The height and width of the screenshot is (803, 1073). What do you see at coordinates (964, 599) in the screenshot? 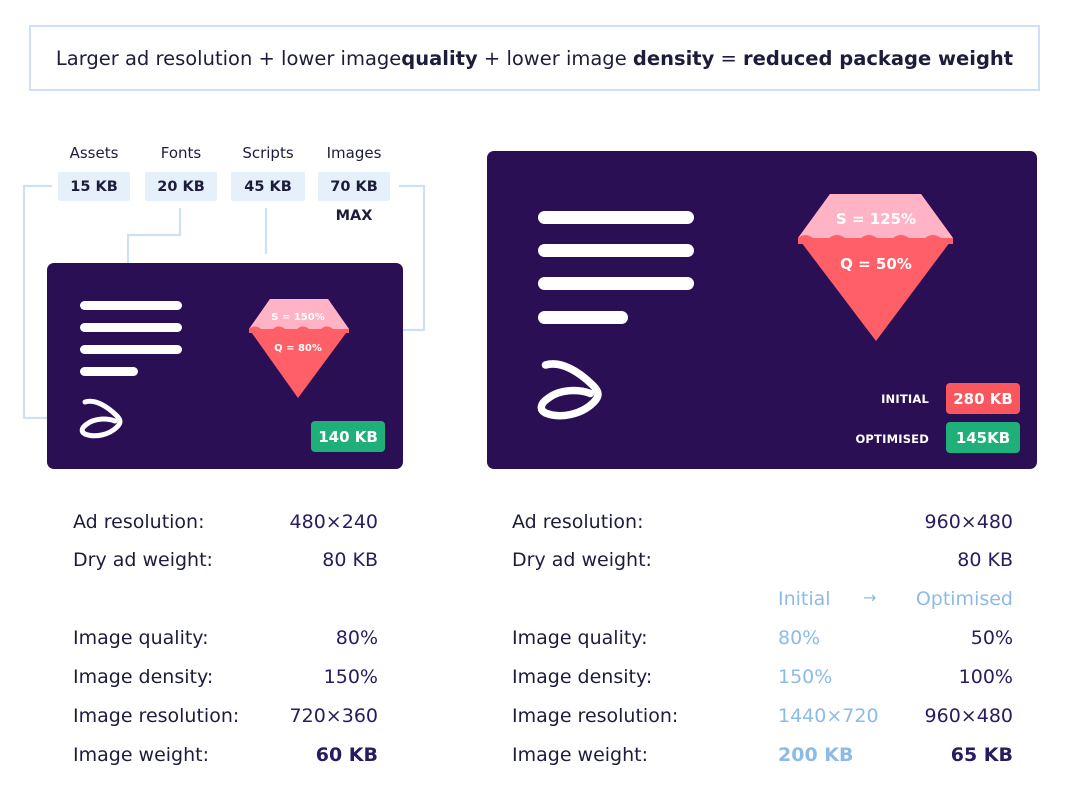
I see `optimised-column-header: Optimised` at bounding box center [964, 599].